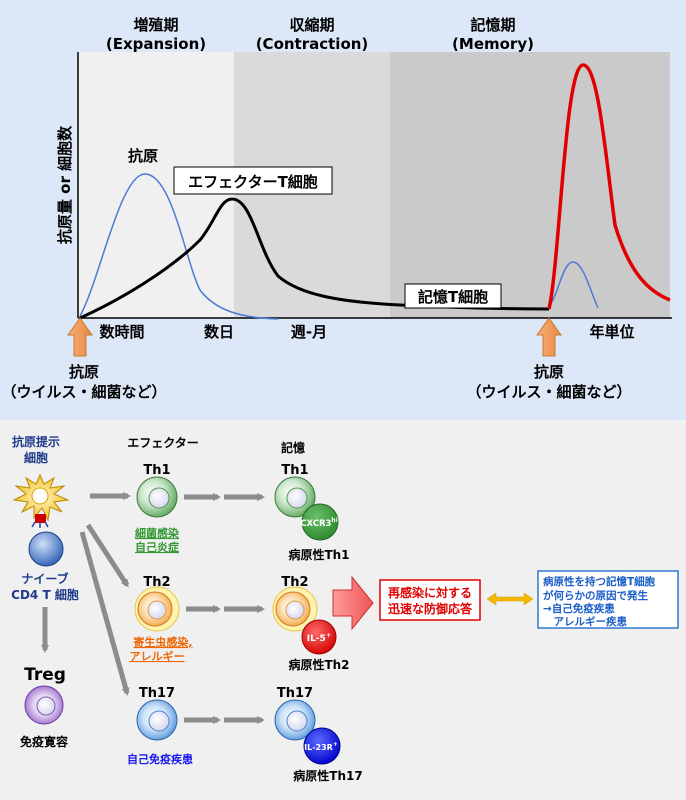 The image size is (686, 800). I want to click on pathogenic-th1-label: 病原性Th1, so click(318, 554).